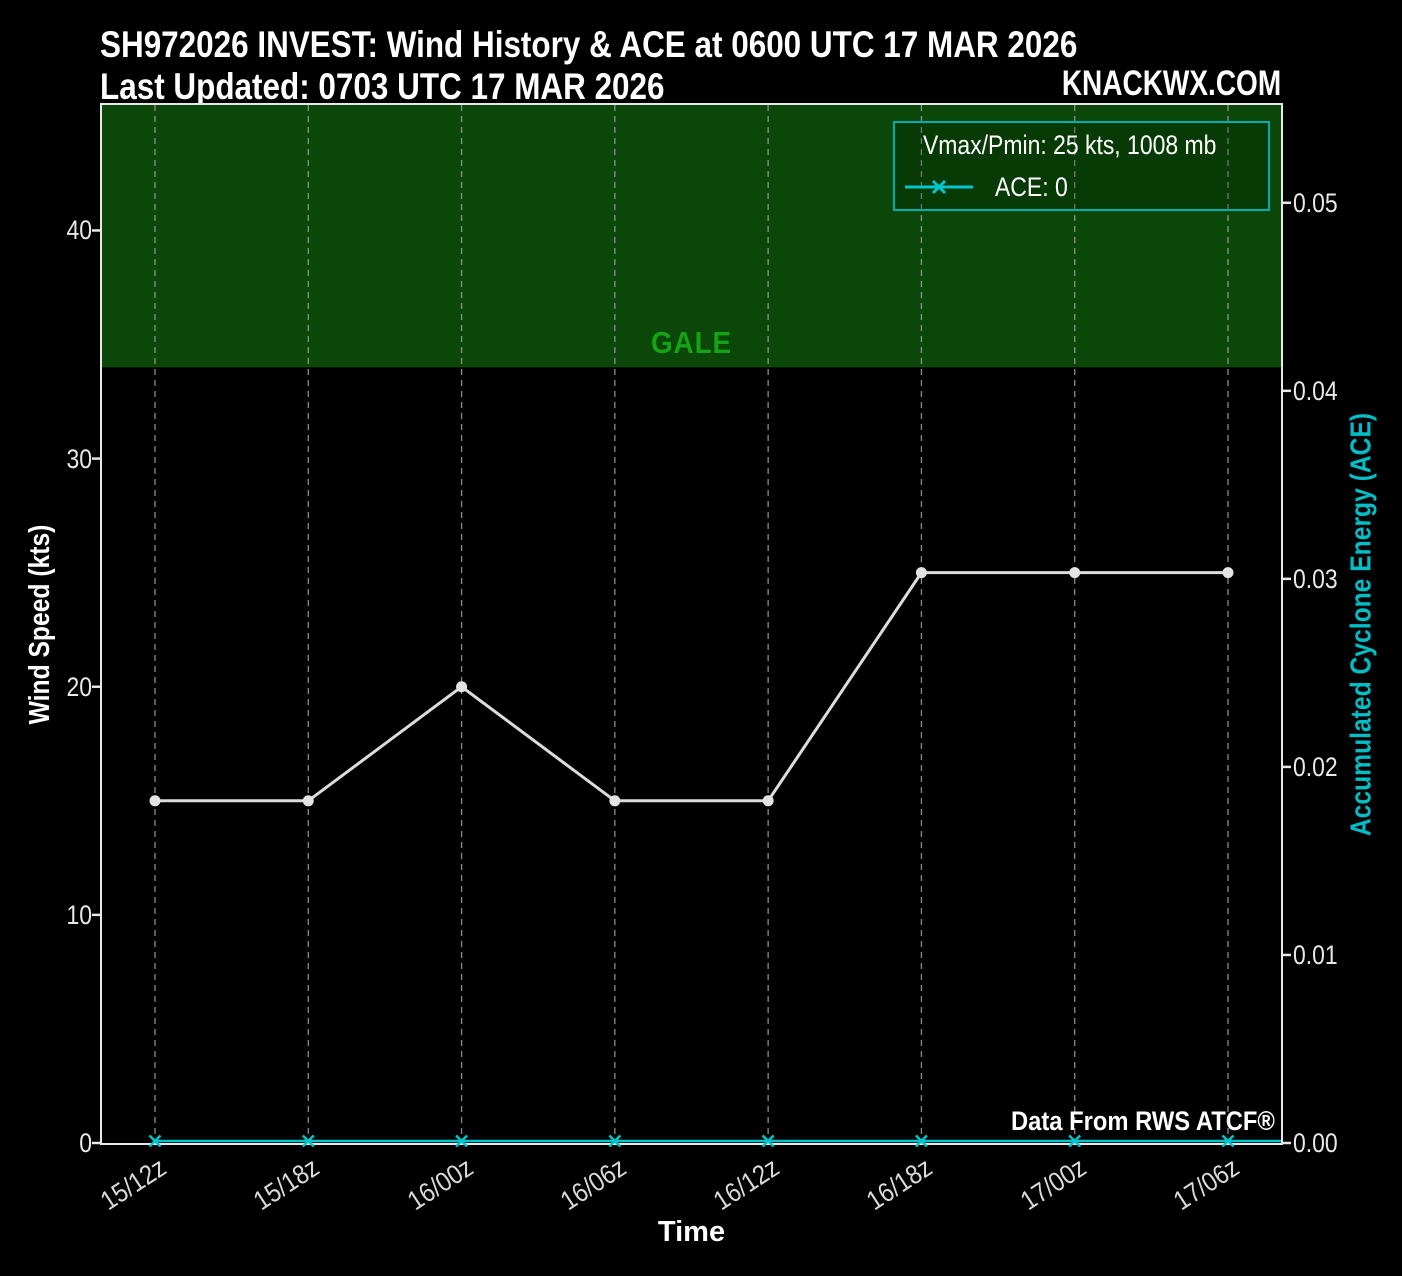 The image size is (1402, 1276). Describe the element at coordinates (1315, 954) in the screenshot. I see `right-tick-label: 0.01` at that location.